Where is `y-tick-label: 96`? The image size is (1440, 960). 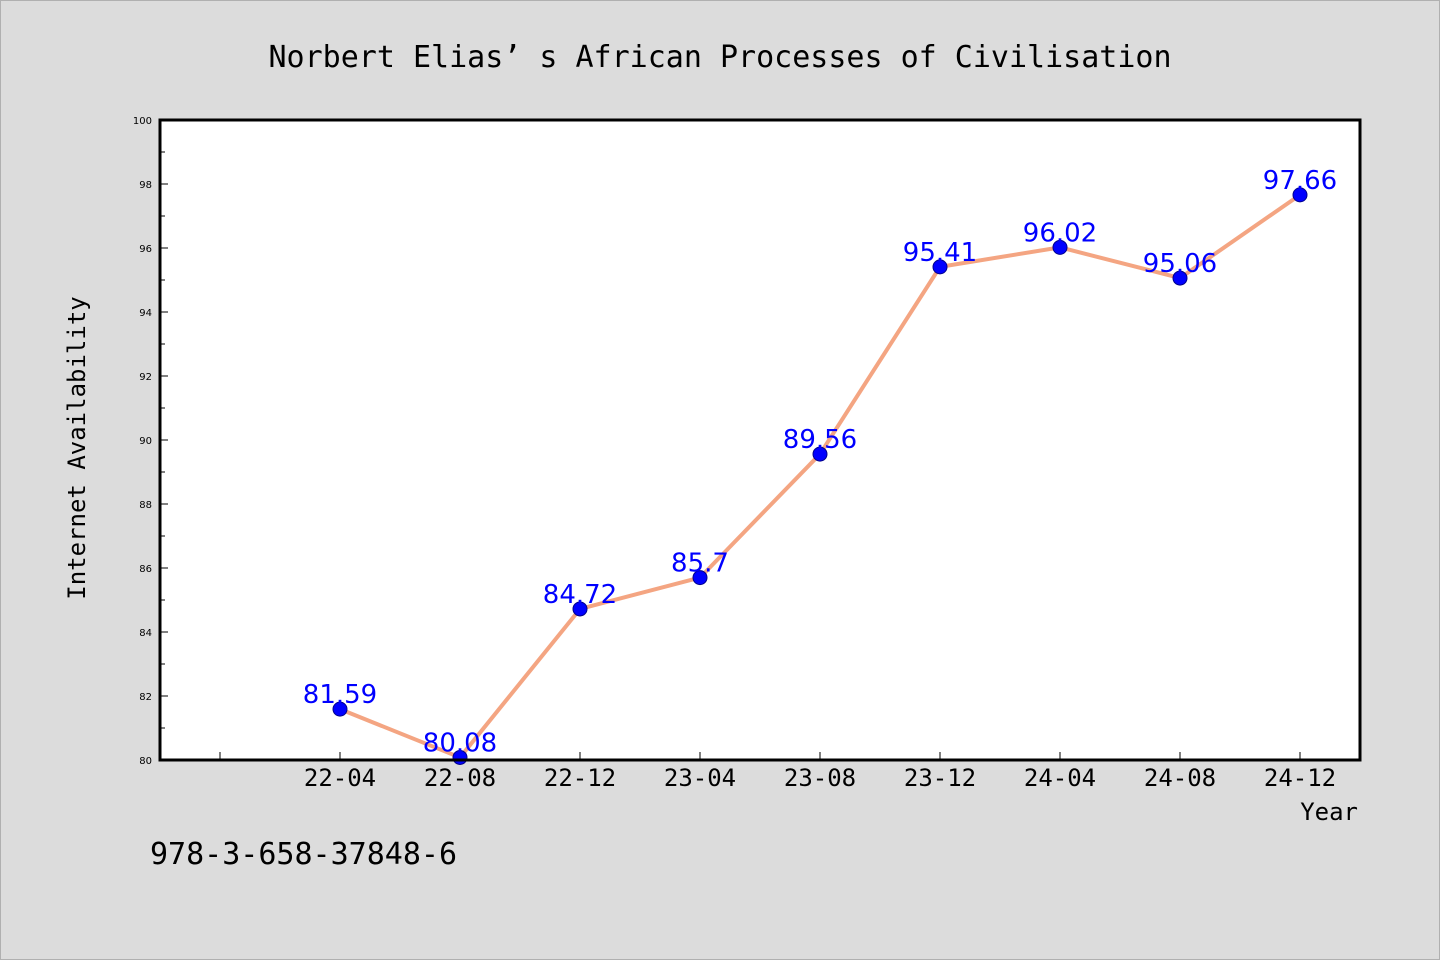 y-tick-label: 96 is located at coordinates (145, 249).